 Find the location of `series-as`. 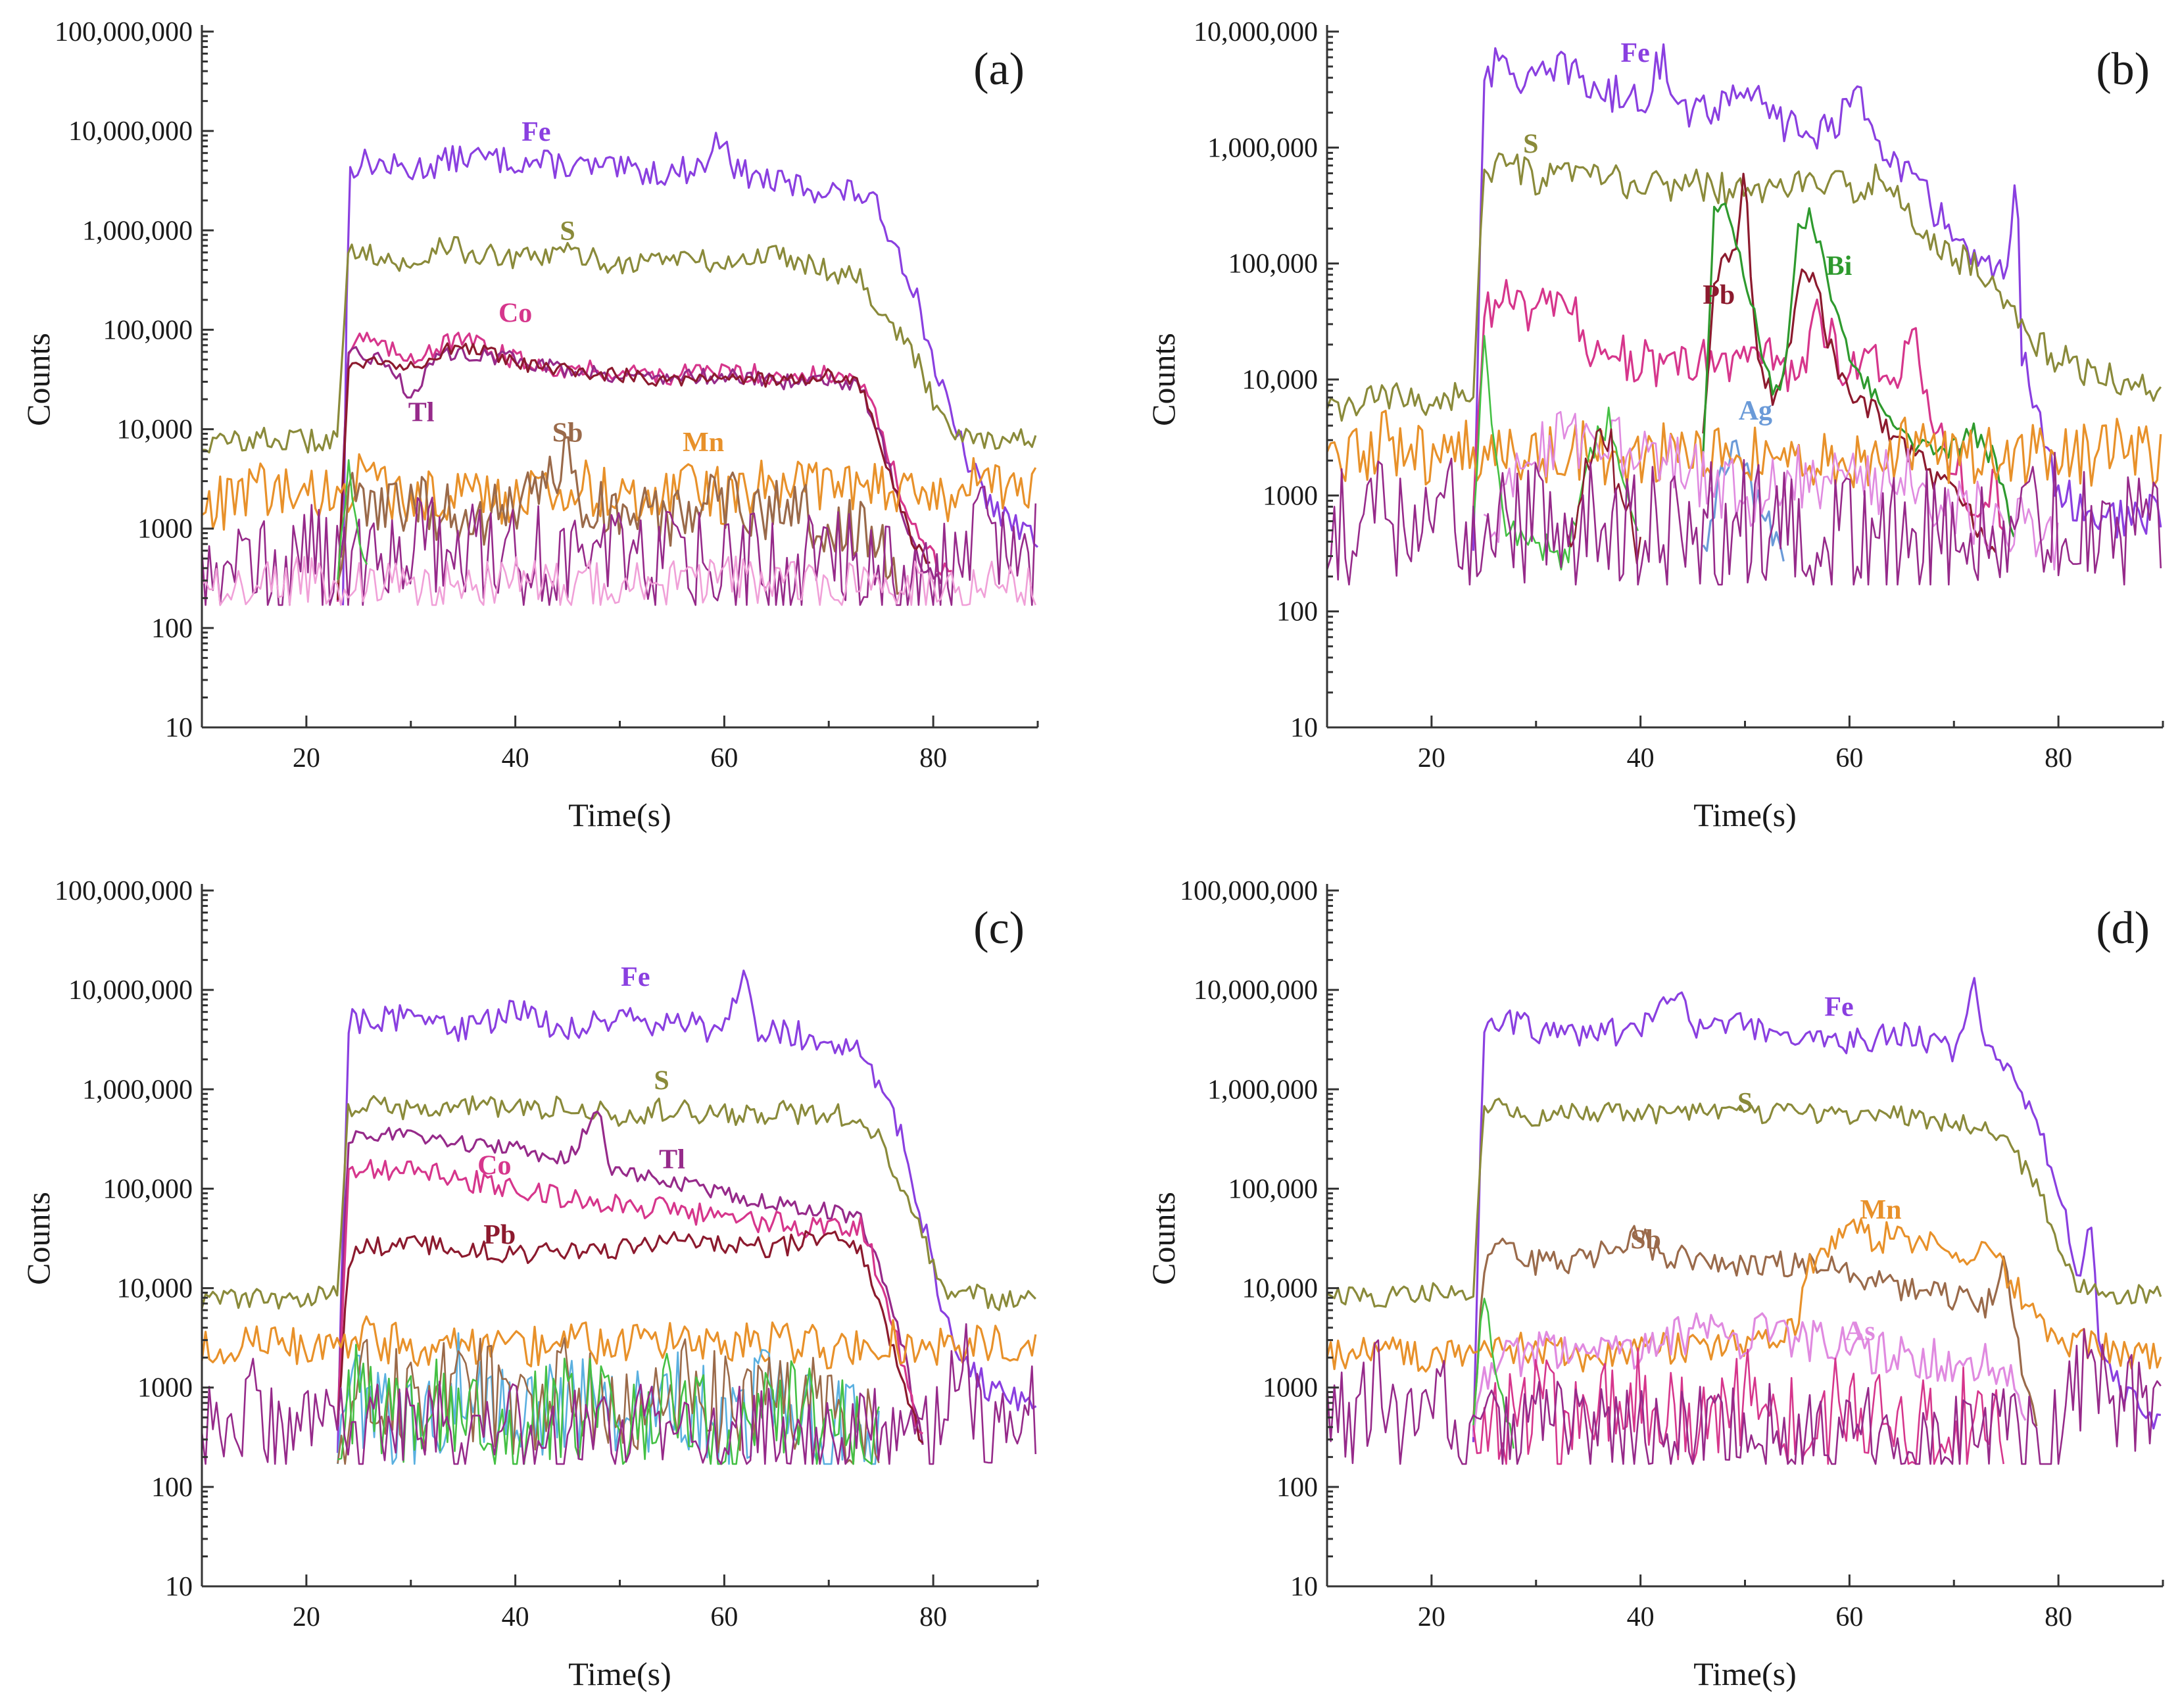

series-as is located at coordinates (1749, 1375).